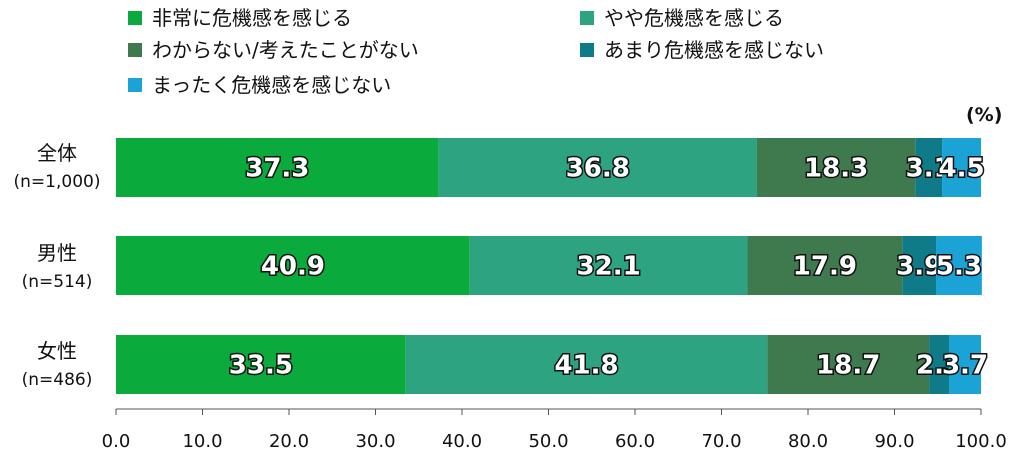 Image resolution: width=1024 pixels, height=467 pixels. I want to click on bar-total-not-very-concerned, so click(929, 167).